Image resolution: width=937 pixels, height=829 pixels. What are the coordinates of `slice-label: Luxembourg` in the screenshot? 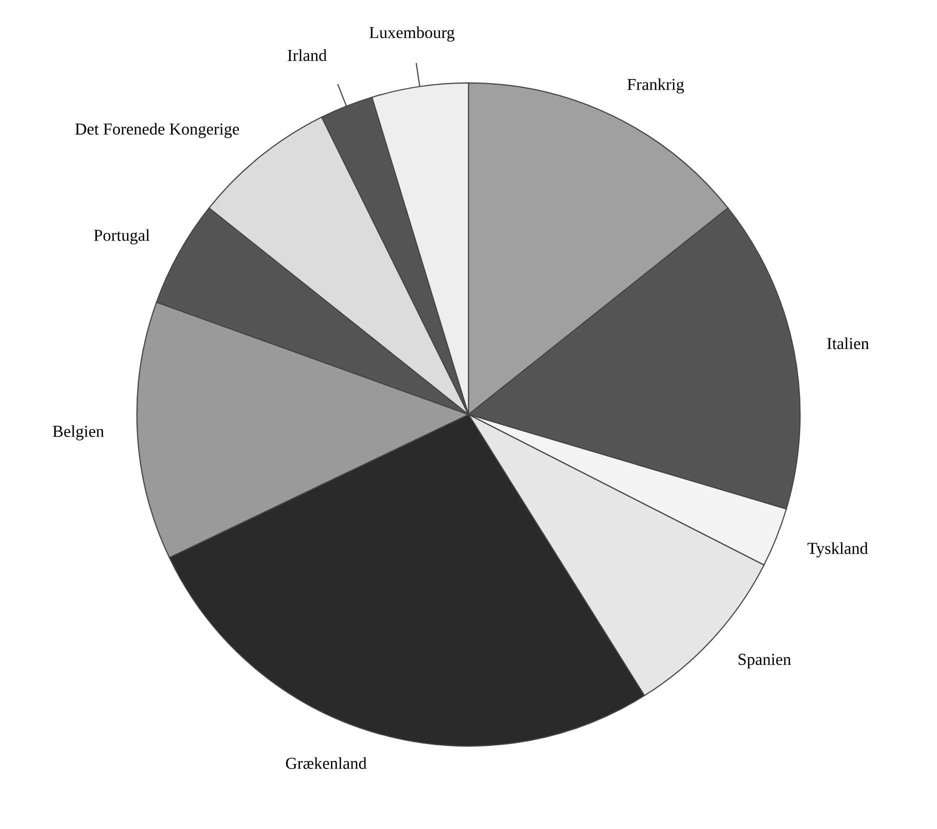 It's located at (411, 34).